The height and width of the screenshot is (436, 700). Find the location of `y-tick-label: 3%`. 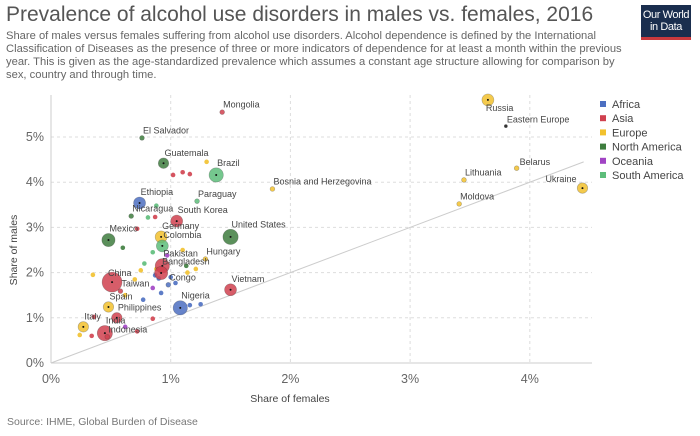

y-tick-label: 3% is located at coordinates (35, 227).